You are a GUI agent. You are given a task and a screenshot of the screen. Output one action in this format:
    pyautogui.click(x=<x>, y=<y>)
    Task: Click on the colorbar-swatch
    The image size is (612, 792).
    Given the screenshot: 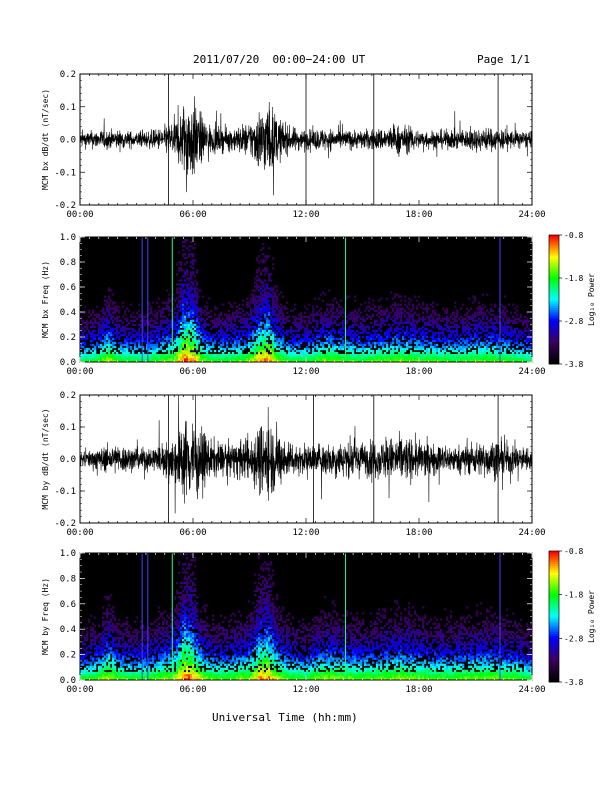 What is the action you would take?
    pyautogui.click(x=554, y=328)
    